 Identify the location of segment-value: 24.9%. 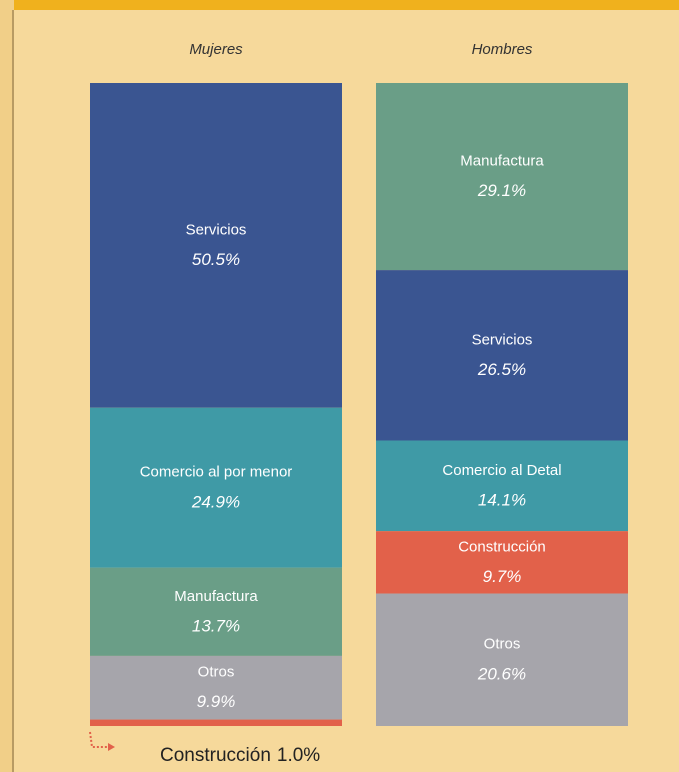
(215, 501).